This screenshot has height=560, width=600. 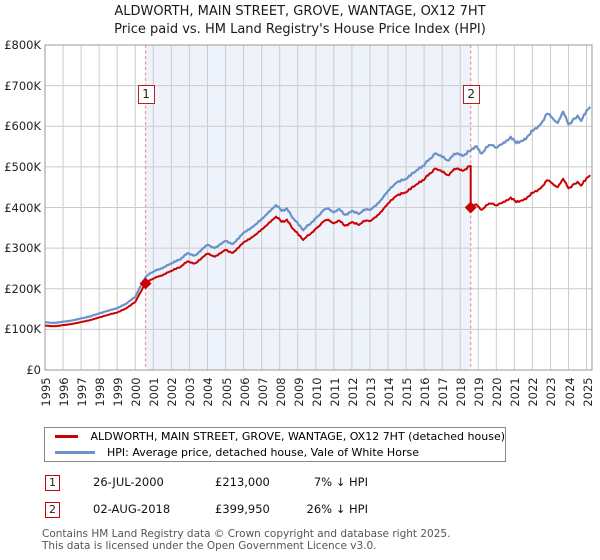 What do you see at coordinates (389, 392) in the screenshot?
I see `x-tick-label: 2014` at bounding box center [389, 392].